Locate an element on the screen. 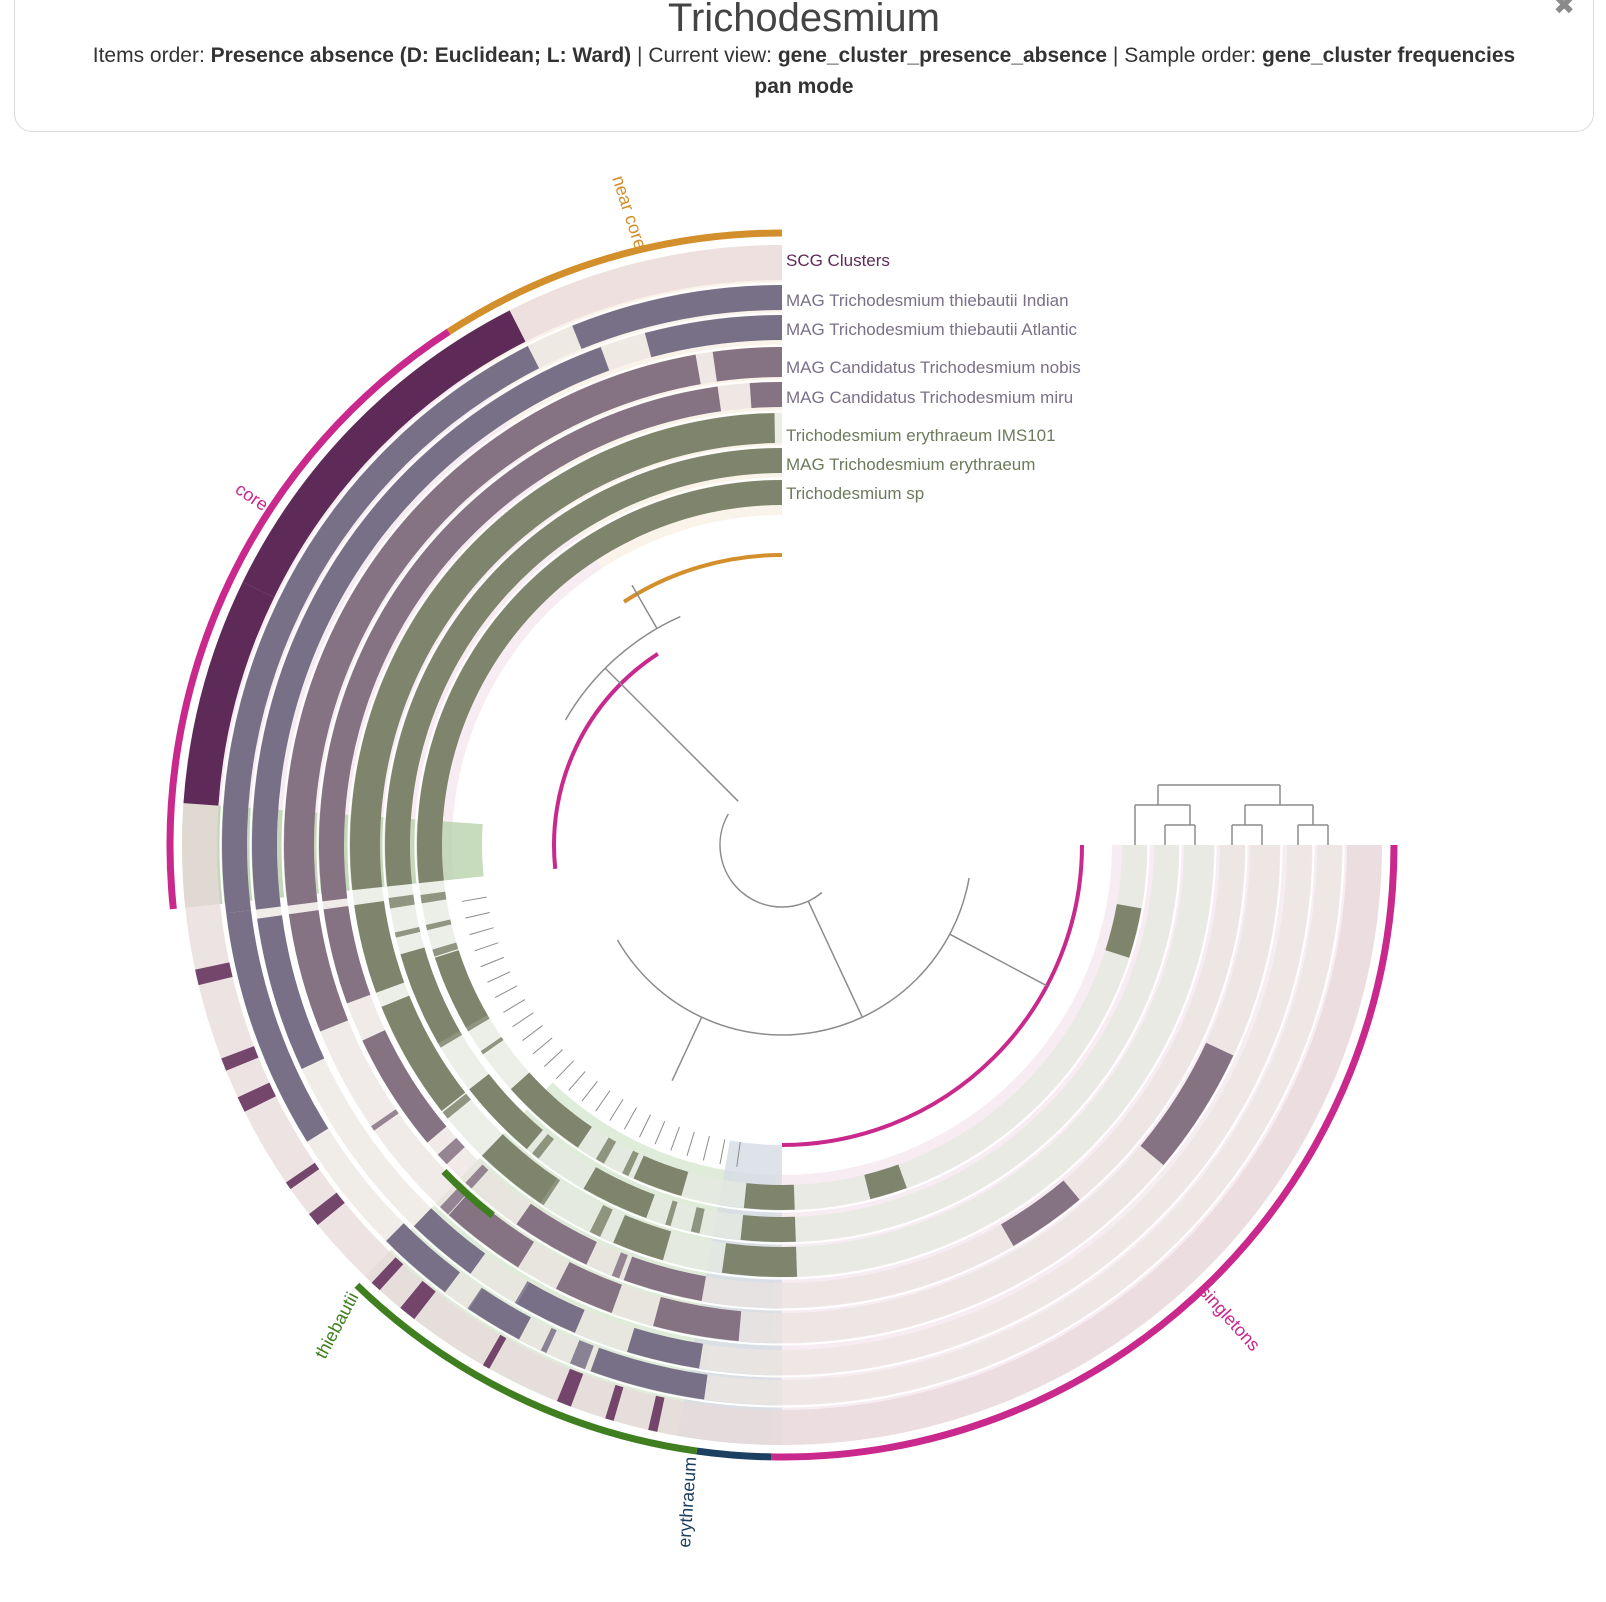  items-order-label: Items order: is located at coordinates (149, 55).